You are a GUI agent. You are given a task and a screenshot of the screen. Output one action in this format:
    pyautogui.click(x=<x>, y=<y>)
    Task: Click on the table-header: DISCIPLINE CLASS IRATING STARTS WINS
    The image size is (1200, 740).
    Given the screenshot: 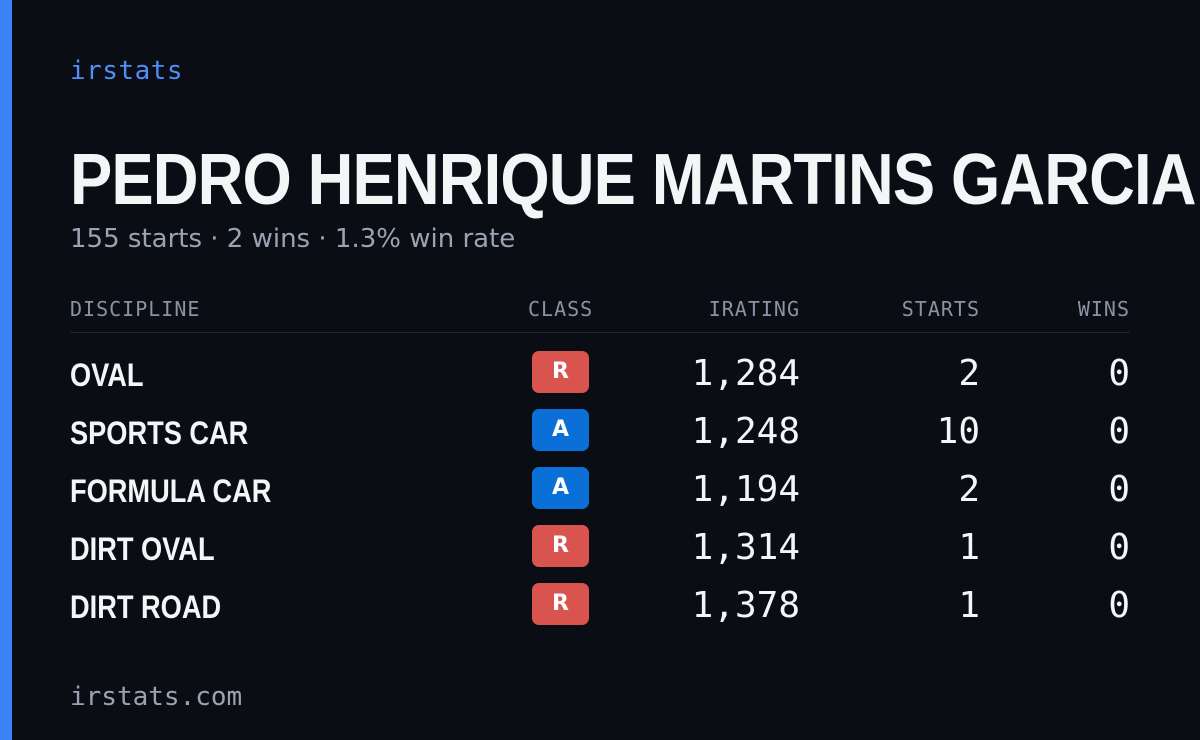 What is the action you would take?
    pyautogui.click(x=600, y=313)
    